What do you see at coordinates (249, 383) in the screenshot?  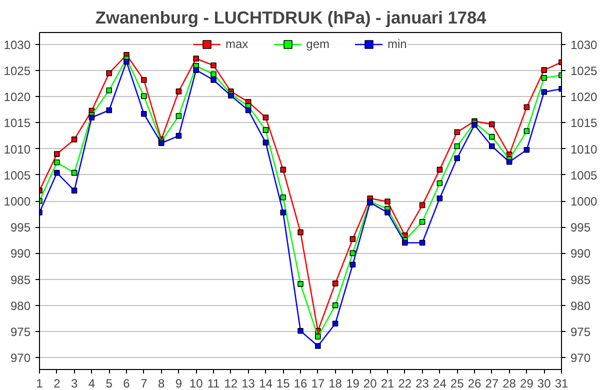 I see `x-tick-label: 13` at bounding box center [249, 383].